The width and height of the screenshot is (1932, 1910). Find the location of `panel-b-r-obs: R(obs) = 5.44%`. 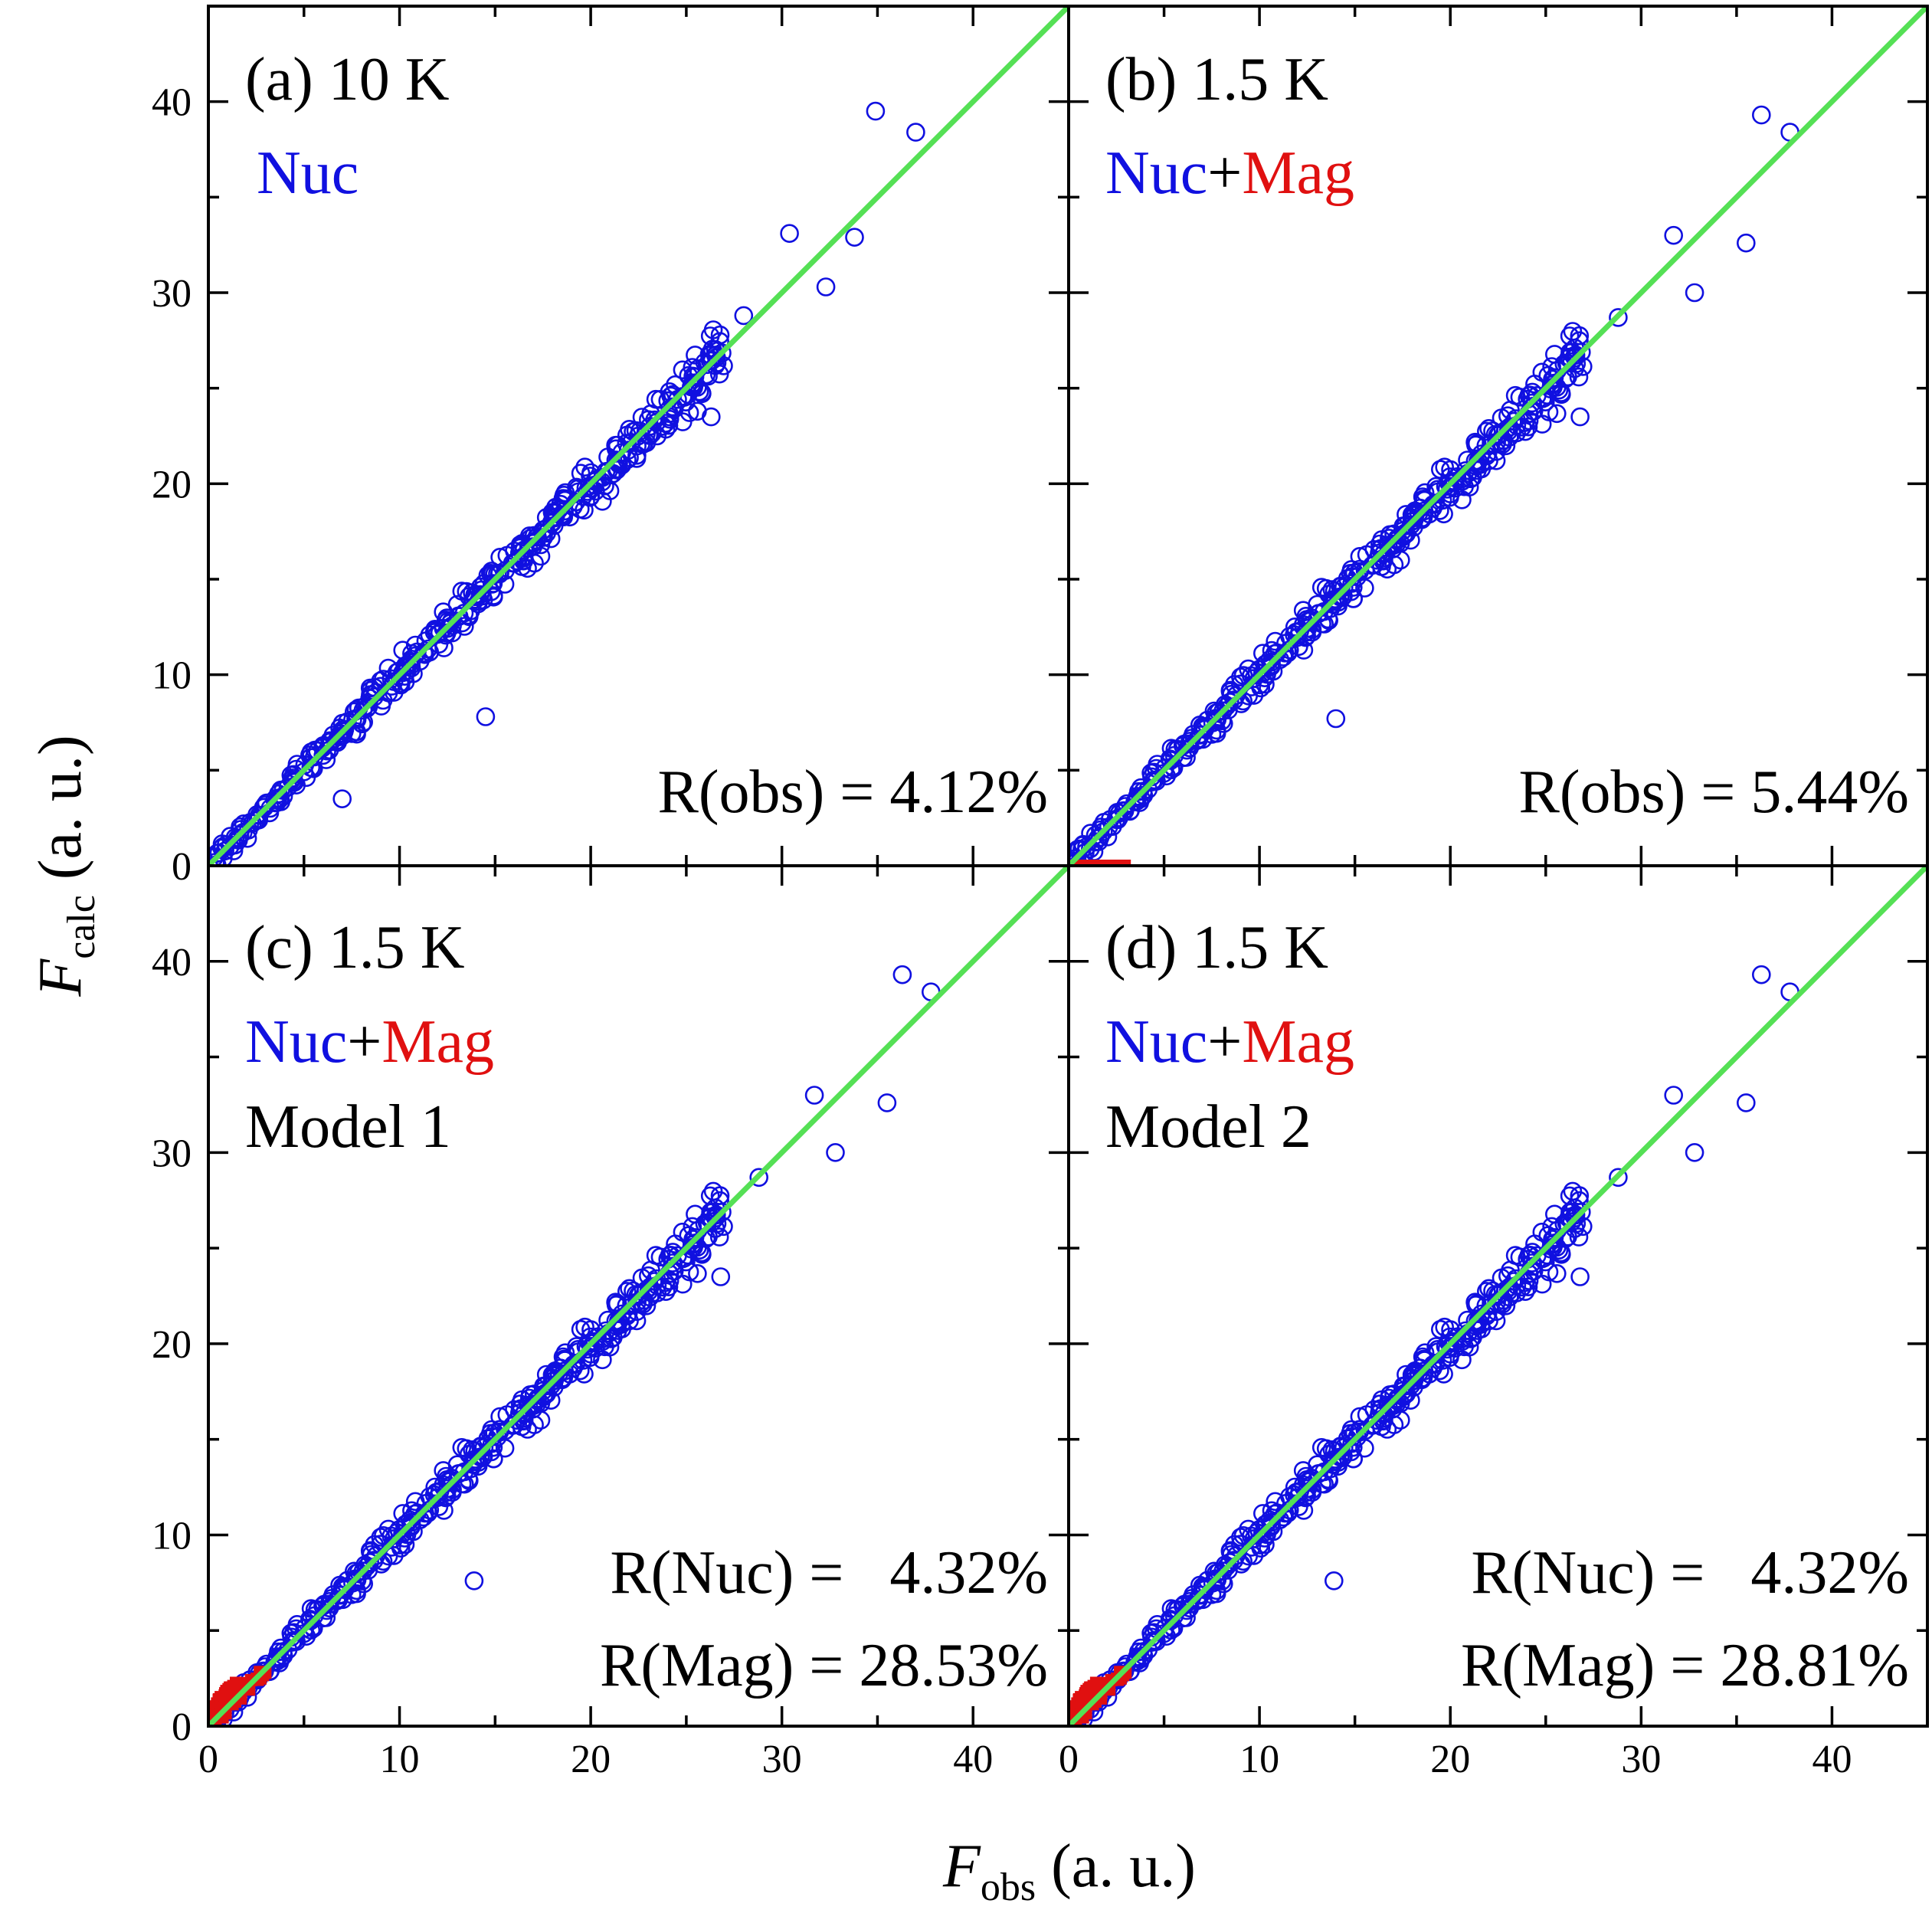

panel-b-r-obs: R(obs) = 5.44% is located at coordinates (1713, 792).